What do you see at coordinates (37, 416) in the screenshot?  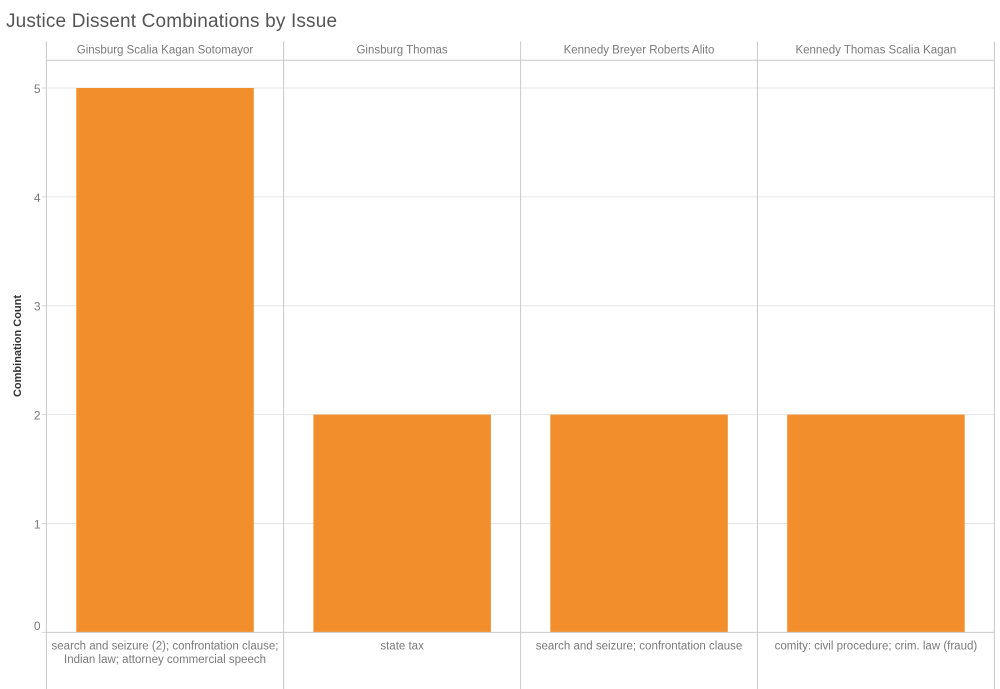 I see `svg-text: 2` at bounding box center [37, 416].